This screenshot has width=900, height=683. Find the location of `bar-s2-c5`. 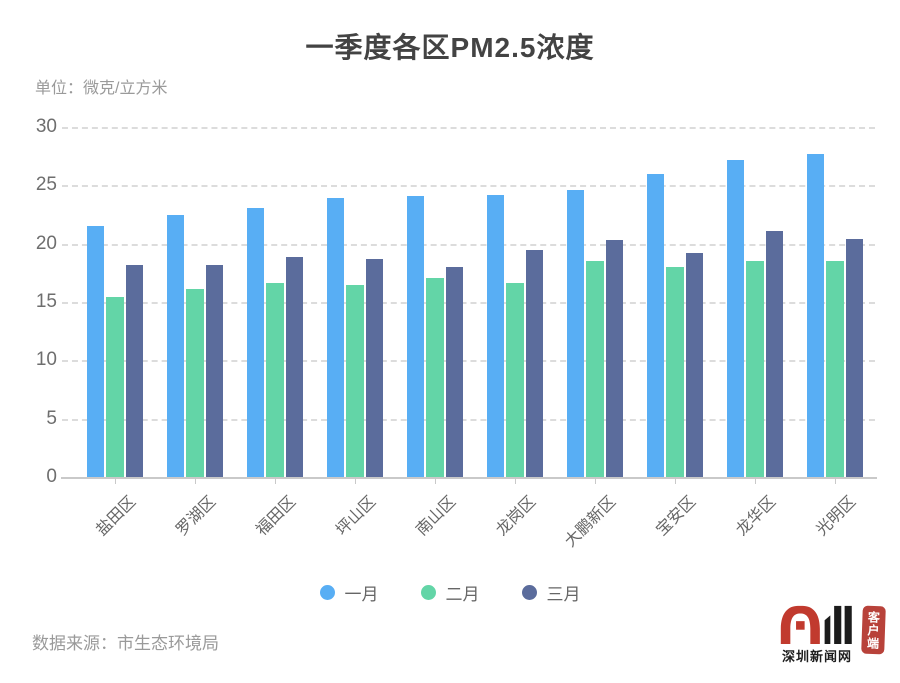

bar-s2-c5 is located at coordinates (435, 377).